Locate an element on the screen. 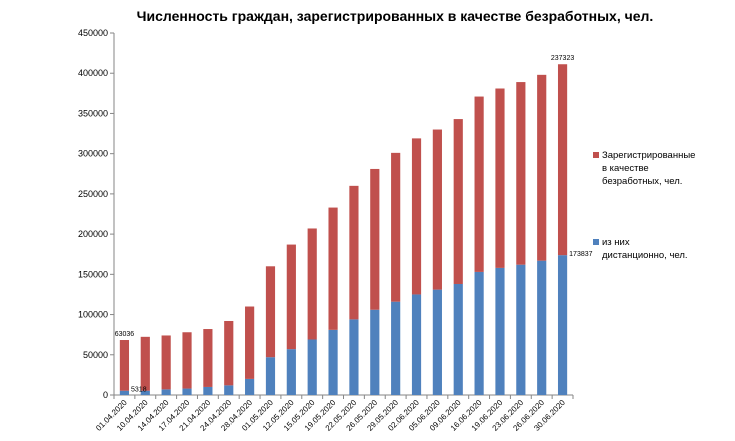  data-label: 173837 is located at coordinates (580, 254).